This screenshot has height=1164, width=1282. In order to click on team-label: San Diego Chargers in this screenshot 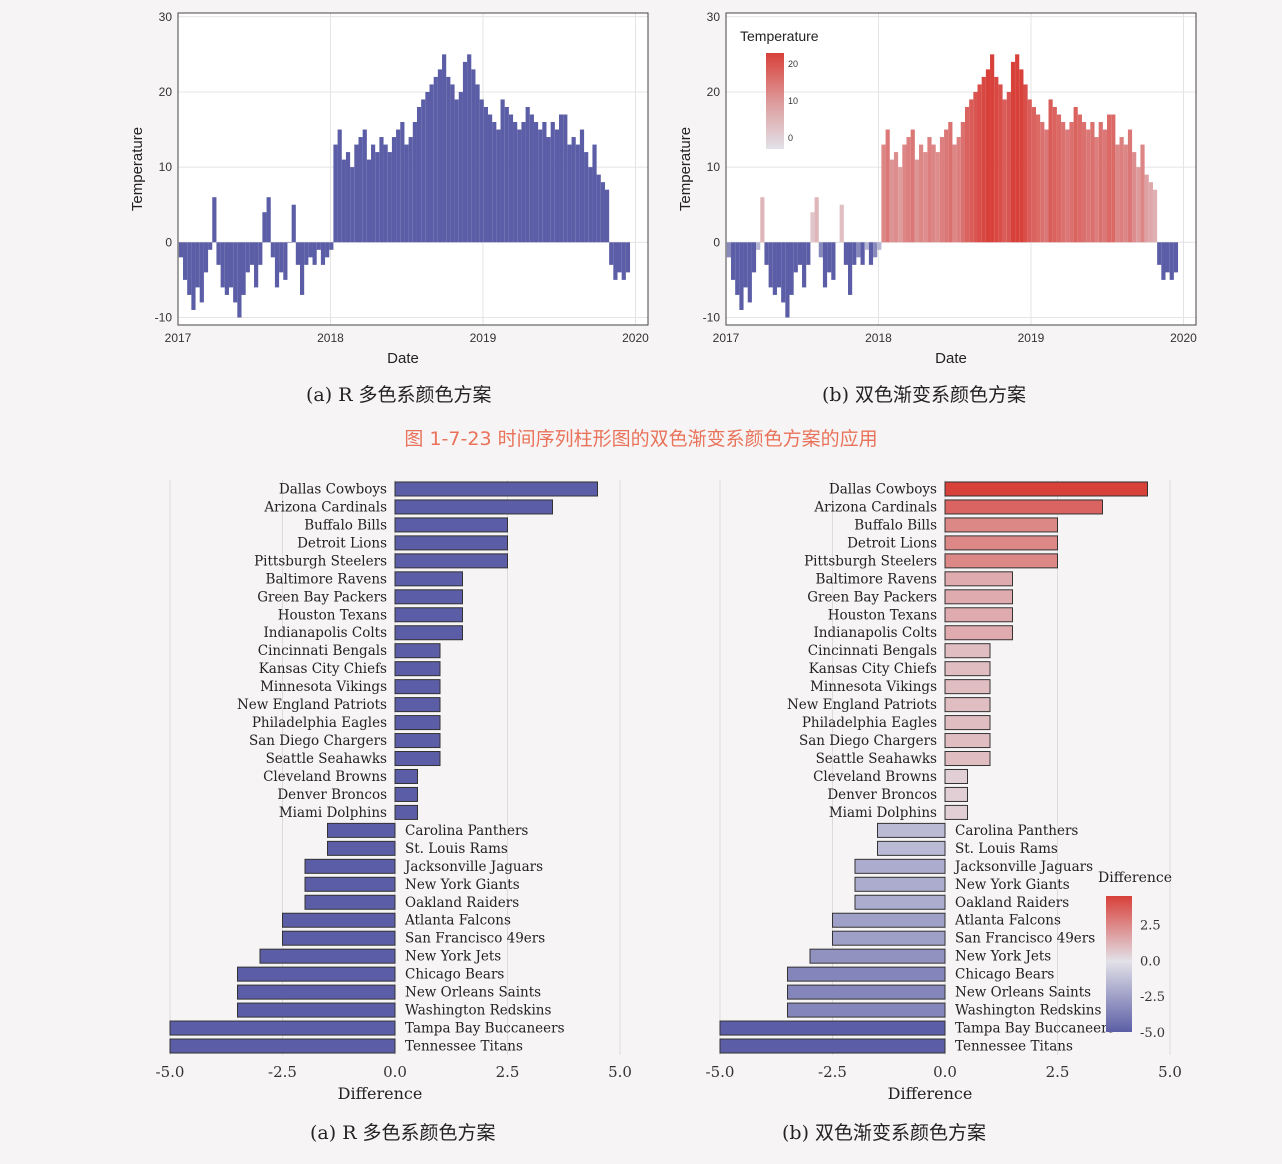, I will do `click(318, 741)`.